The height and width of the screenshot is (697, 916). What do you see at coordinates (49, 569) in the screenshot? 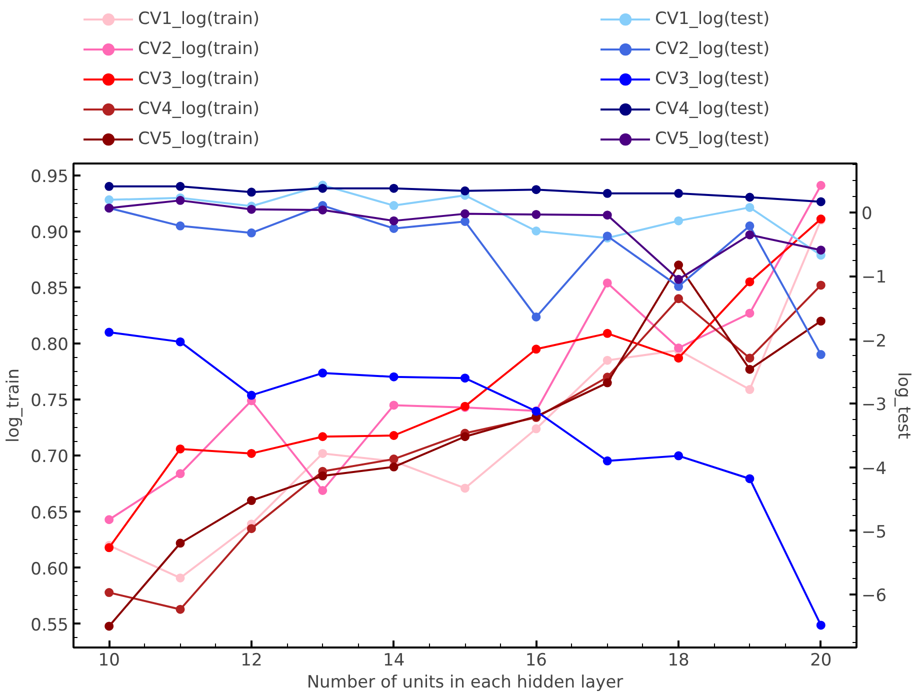
I see `y-tick-label: 0.60` at bounding box center [49, 569].